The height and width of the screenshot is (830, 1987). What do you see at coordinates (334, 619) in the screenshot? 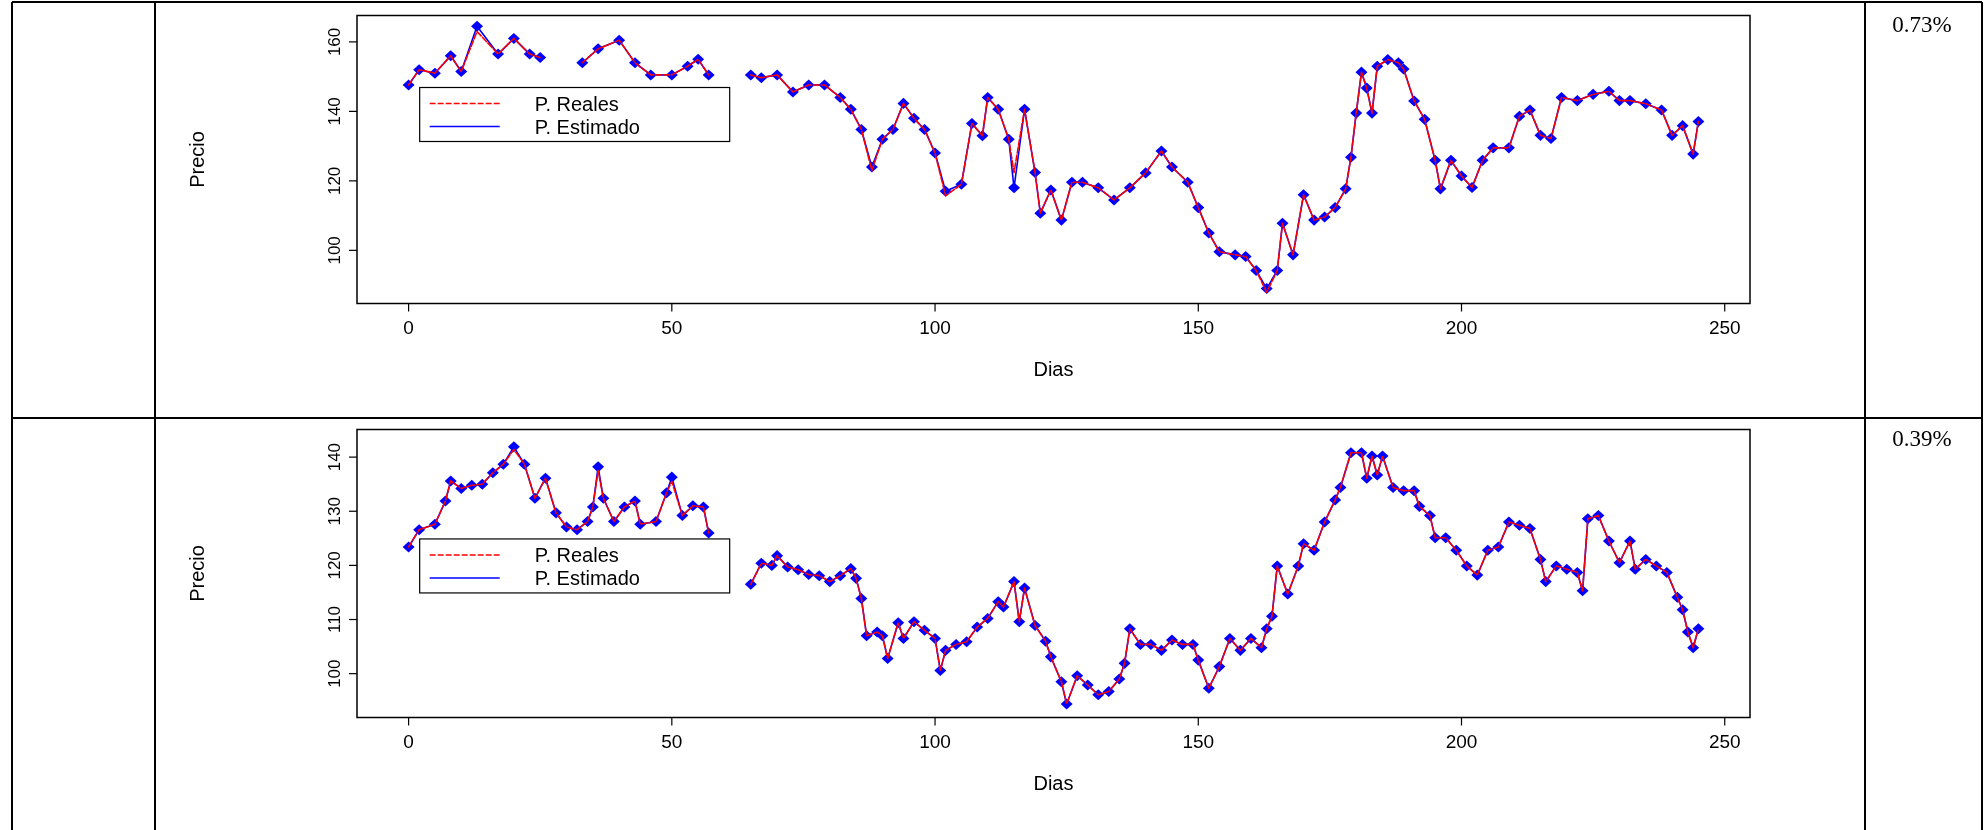
I see `y-tick-label: 110` at bounding box center [334, 619].